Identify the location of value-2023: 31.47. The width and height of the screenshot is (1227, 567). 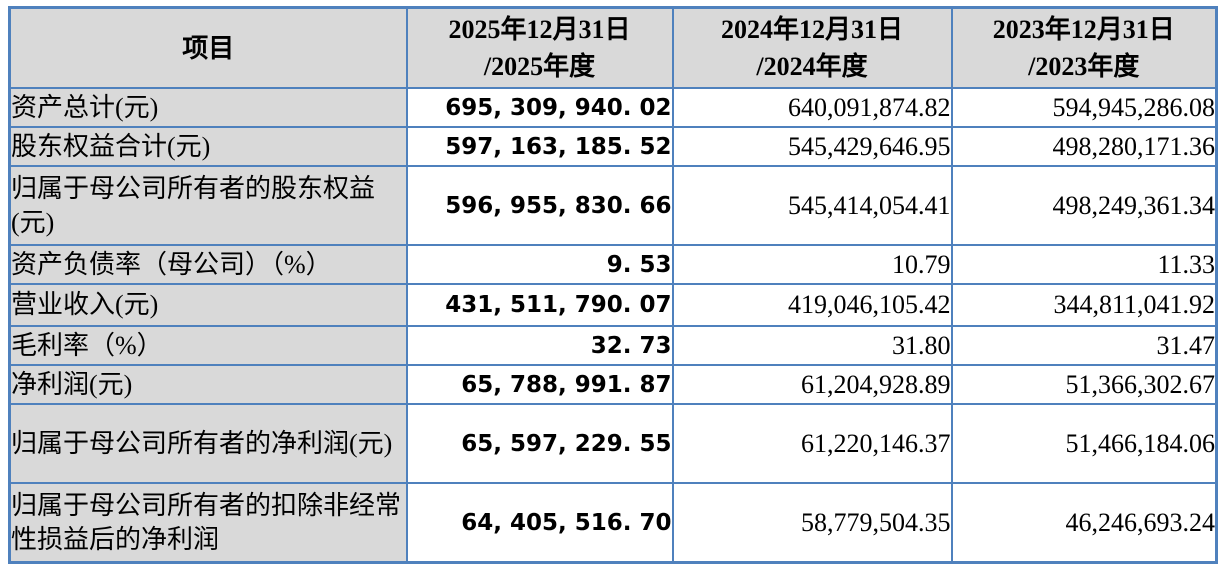
(1084, 345).